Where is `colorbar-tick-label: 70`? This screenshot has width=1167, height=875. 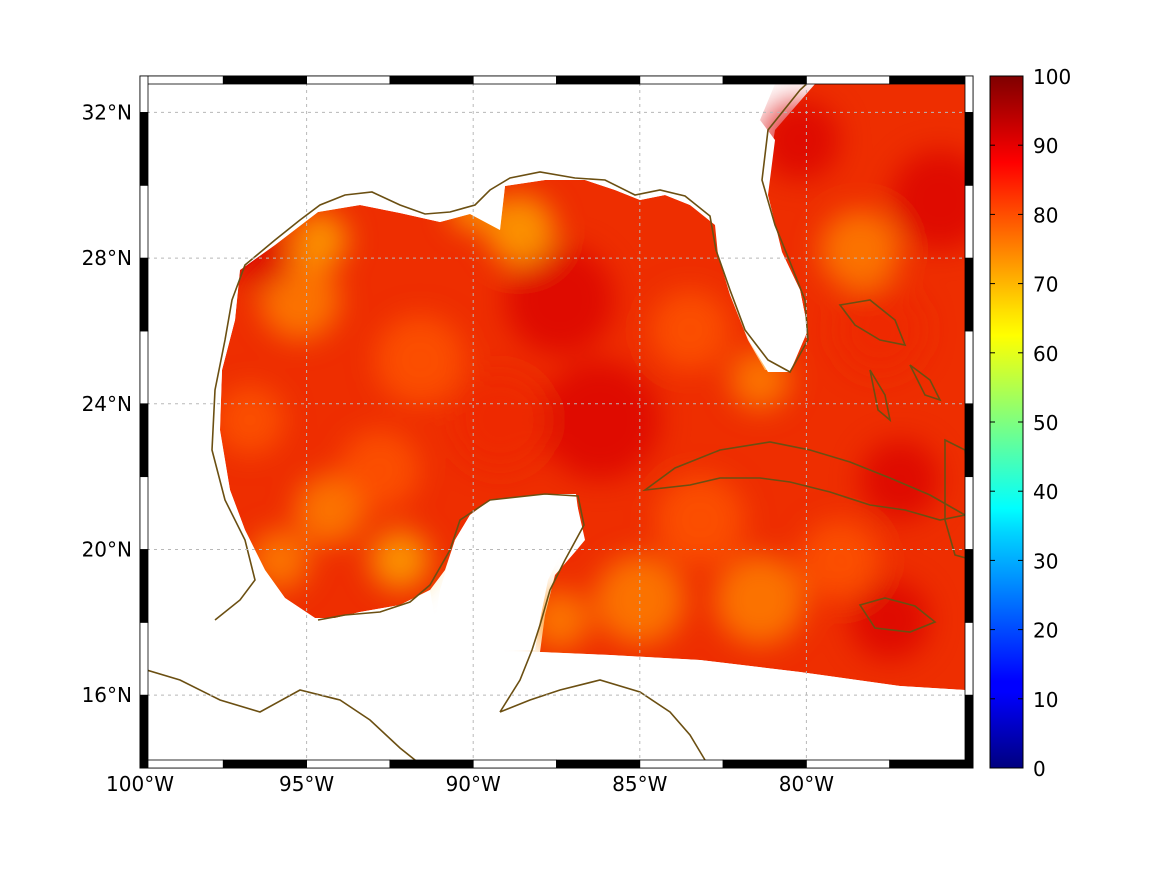 colorbar-tick-label: 70 is located at coordinates (1045, 285).